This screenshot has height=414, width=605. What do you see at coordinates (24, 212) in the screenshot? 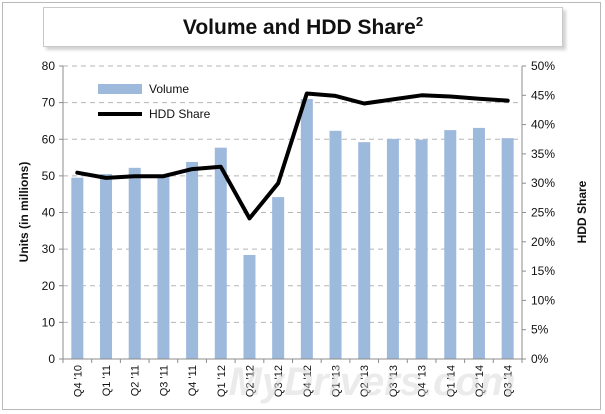
I see `y-axis-title: Units (in millions)` at bounding box center [24, 212].